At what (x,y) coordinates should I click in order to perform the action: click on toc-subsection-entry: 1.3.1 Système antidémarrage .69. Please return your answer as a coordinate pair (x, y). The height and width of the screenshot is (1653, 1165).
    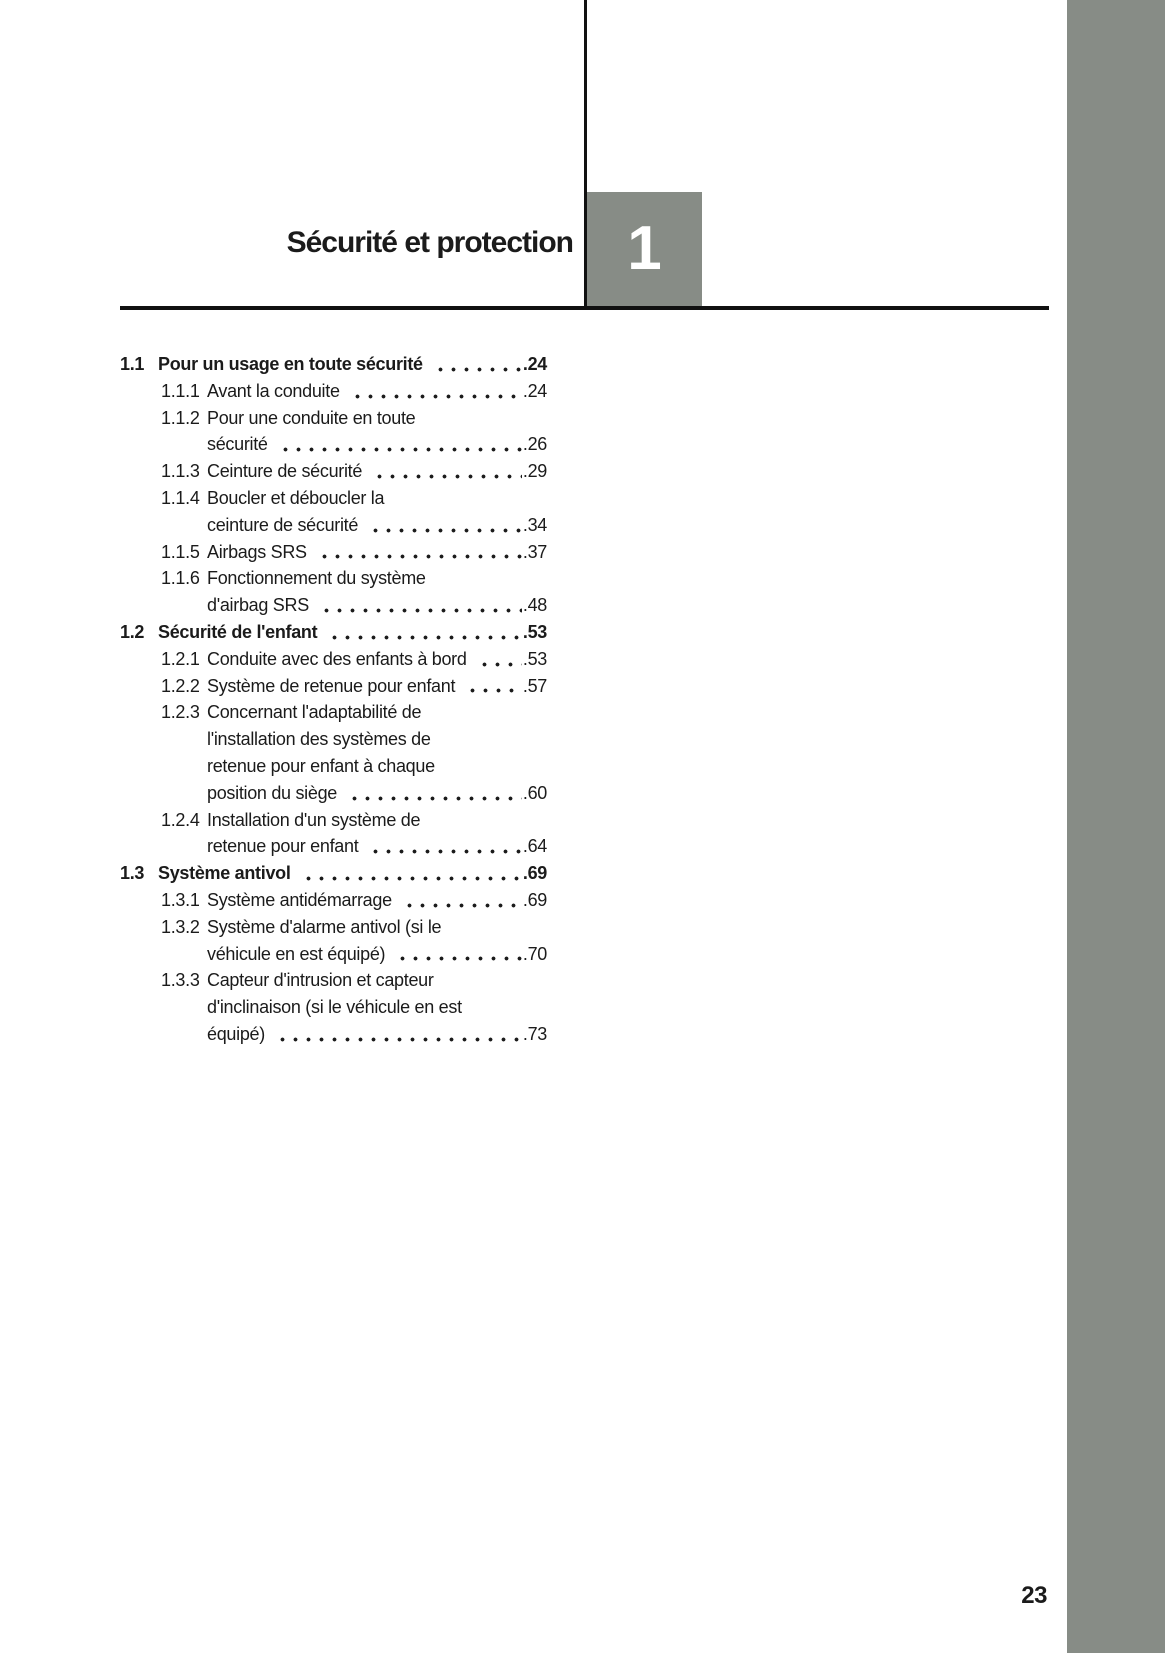
    Looking at the image, I should click on (354, 900).